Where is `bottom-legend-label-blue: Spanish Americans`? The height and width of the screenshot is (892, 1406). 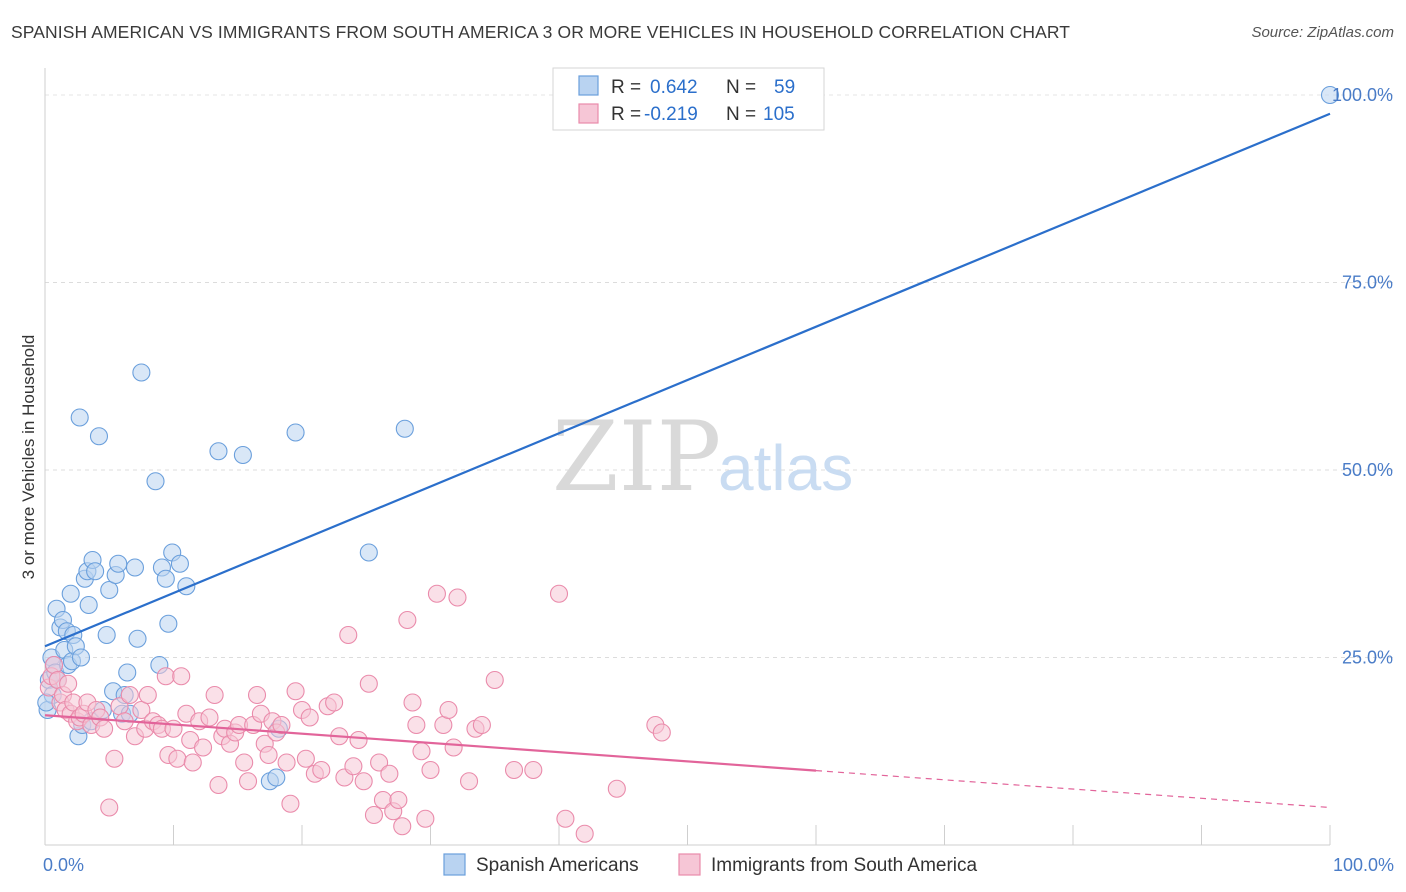 bottom-legend-label-blue: Spanish Americans is located at coordinates (557, 865).